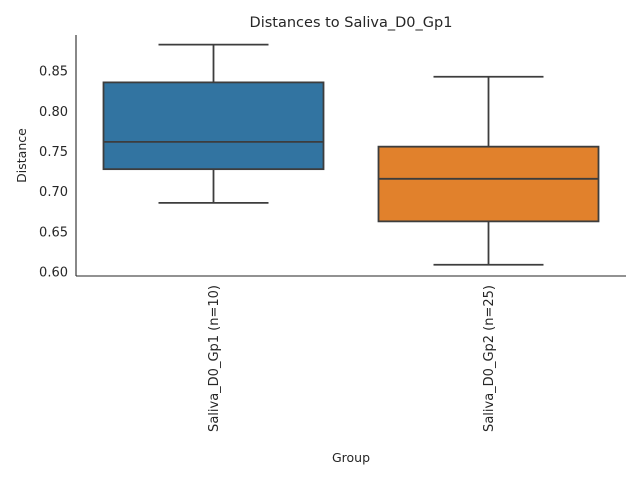 This screenshot has width=640, height=480. What do you see at coordinates (214, 358) in the screenshot?
I see `x-tick-label: Saliva_D0_Gp1 (n=10)` at bounding box center [214, 358].